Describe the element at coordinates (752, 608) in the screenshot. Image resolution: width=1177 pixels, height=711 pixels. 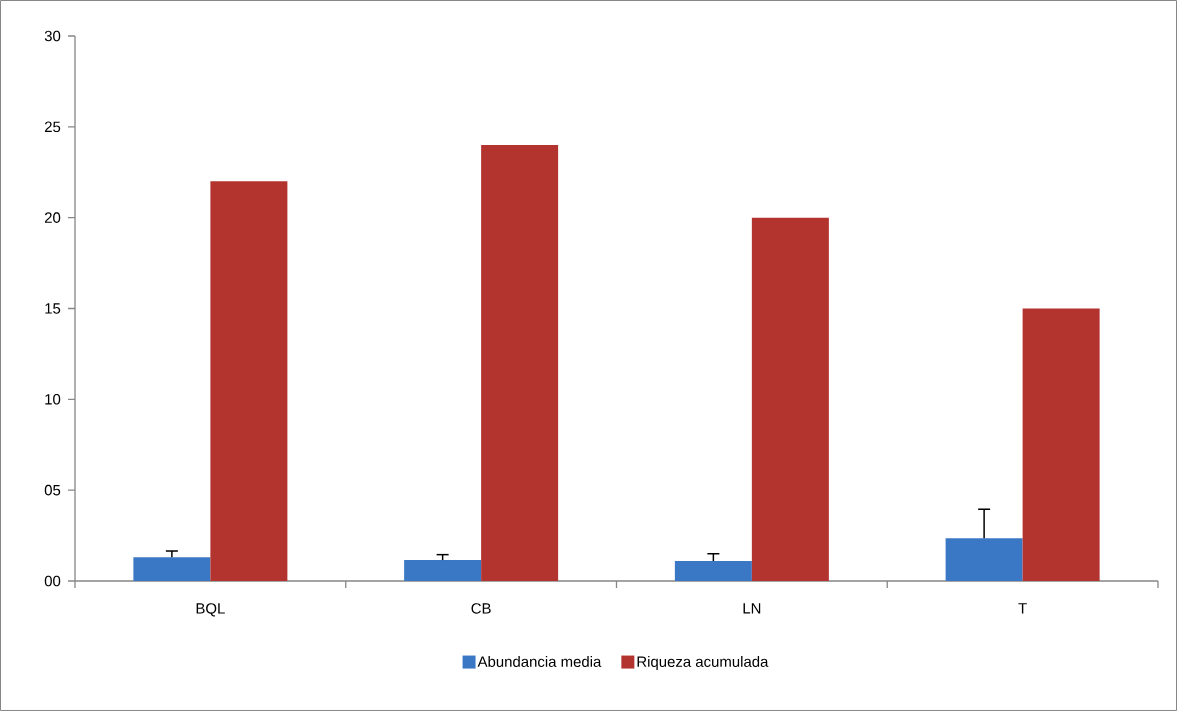
I see `x-tick-label: LN` at that location.